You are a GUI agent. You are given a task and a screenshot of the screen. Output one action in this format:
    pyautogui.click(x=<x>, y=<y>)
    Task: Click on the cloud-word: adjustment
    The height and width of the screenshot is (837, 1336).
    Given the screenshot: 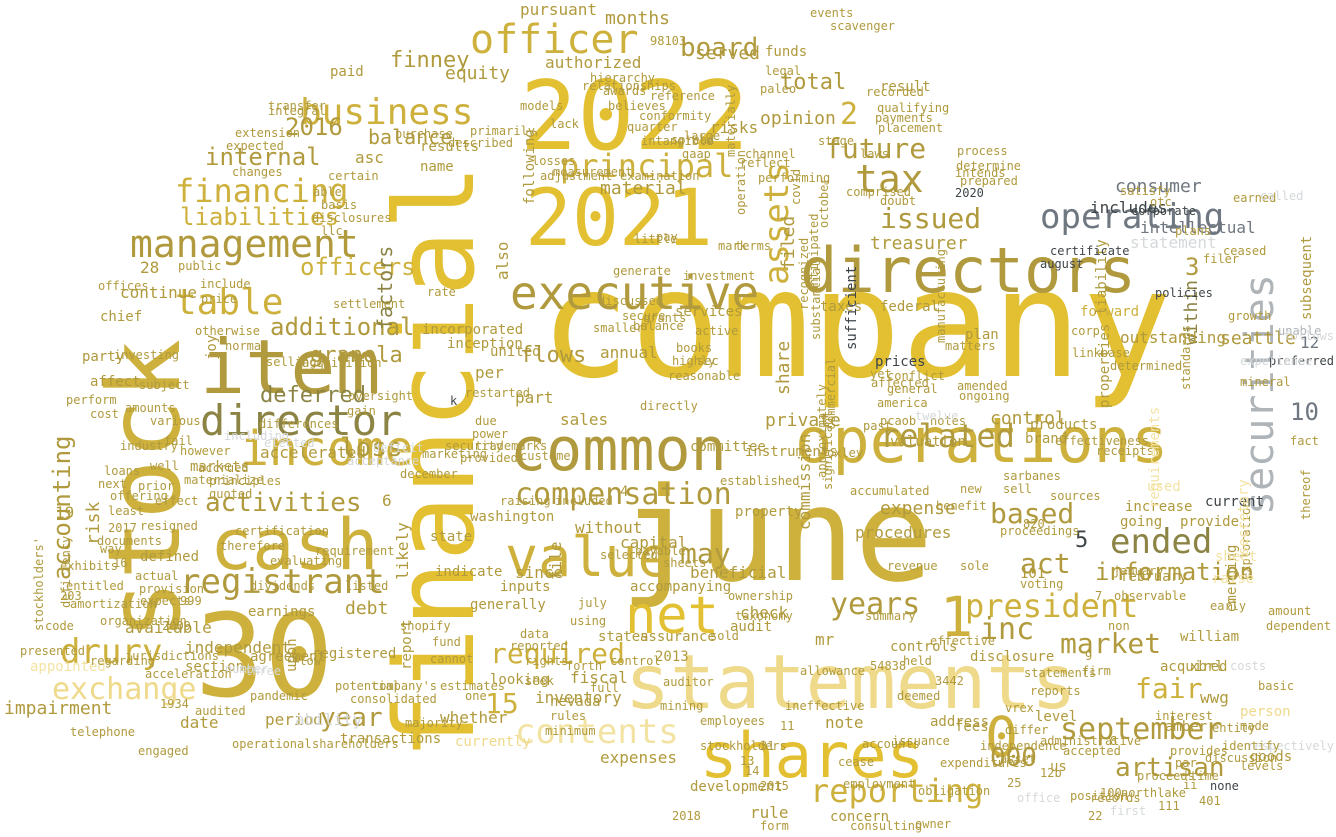 What is the action you would take?
    pyautogui.click(x=576, y=176)
    